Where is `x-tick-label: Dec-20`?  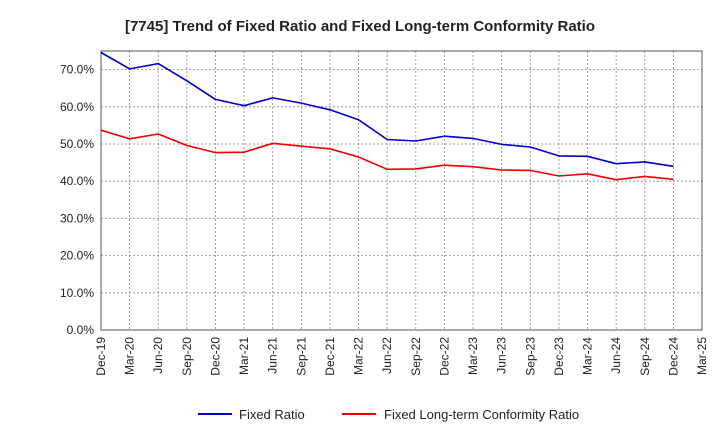
x-tick-label: Dec-20 is located at coordinates (215, 356).